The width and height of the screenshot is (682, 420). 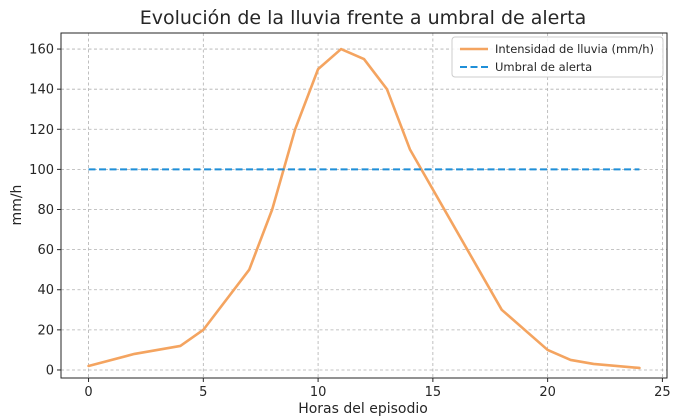 What do you see at coordinates (45, 250) in the screenshot?
I see `y-tick-label: 60` at bounding box center [45, 250].